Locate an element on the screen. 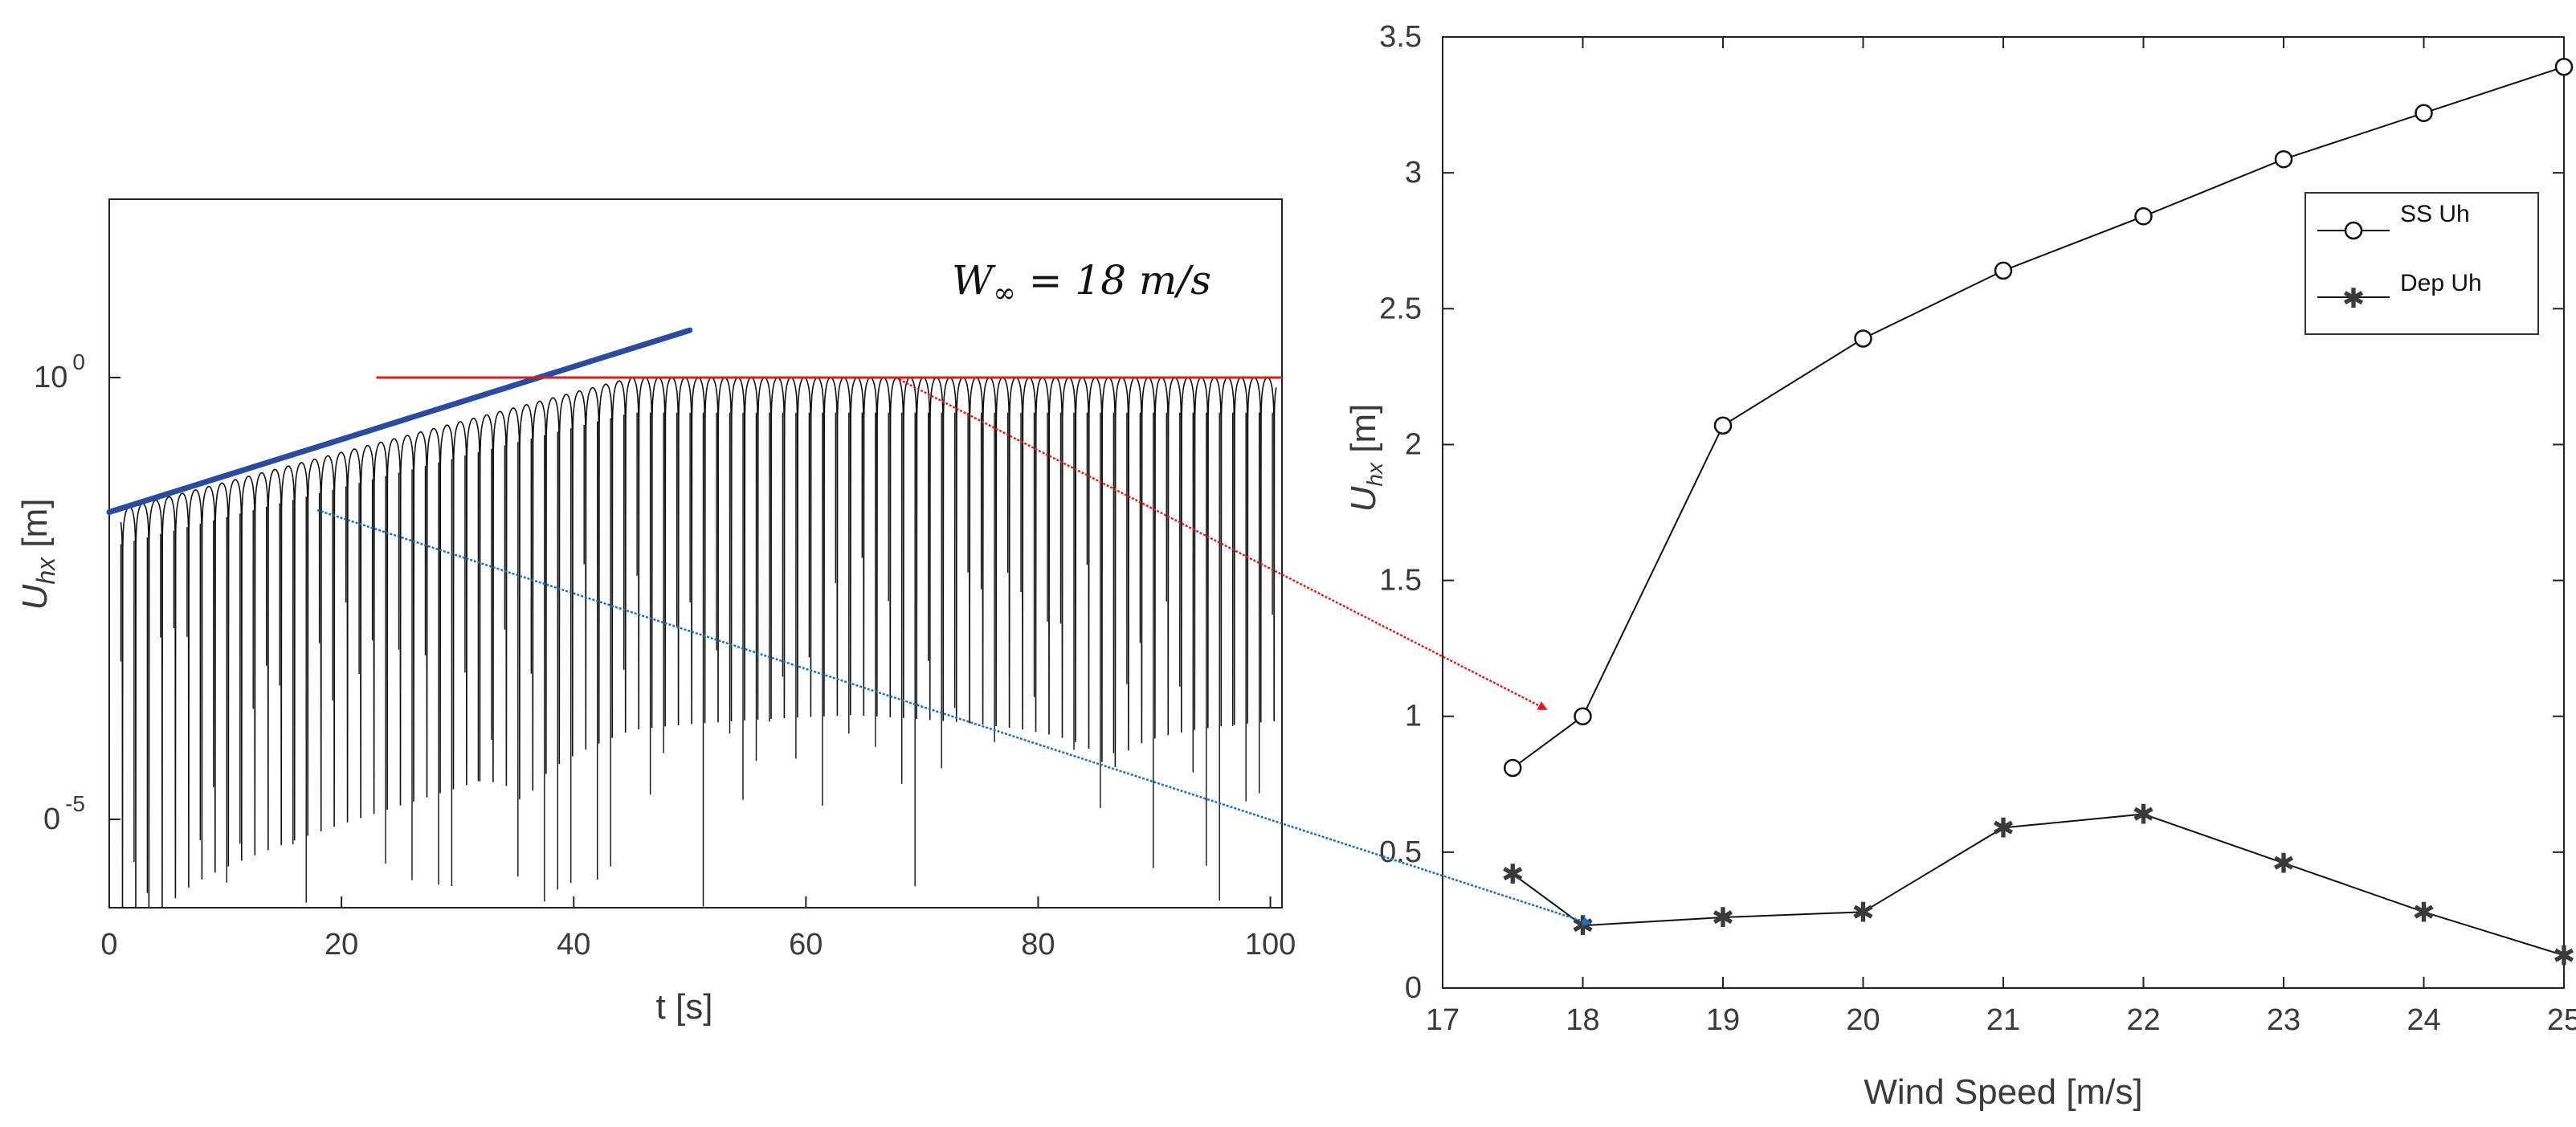 The image size is (2576, 1127). right-y-axis-label: Uhx [m] is located at coordinates (1365, 458).